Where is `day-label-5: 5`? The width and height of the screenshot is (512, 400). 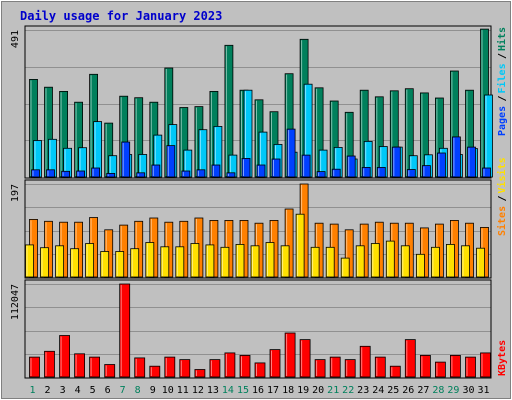
day-label-5: 5 is located at coordinates (93, 390).